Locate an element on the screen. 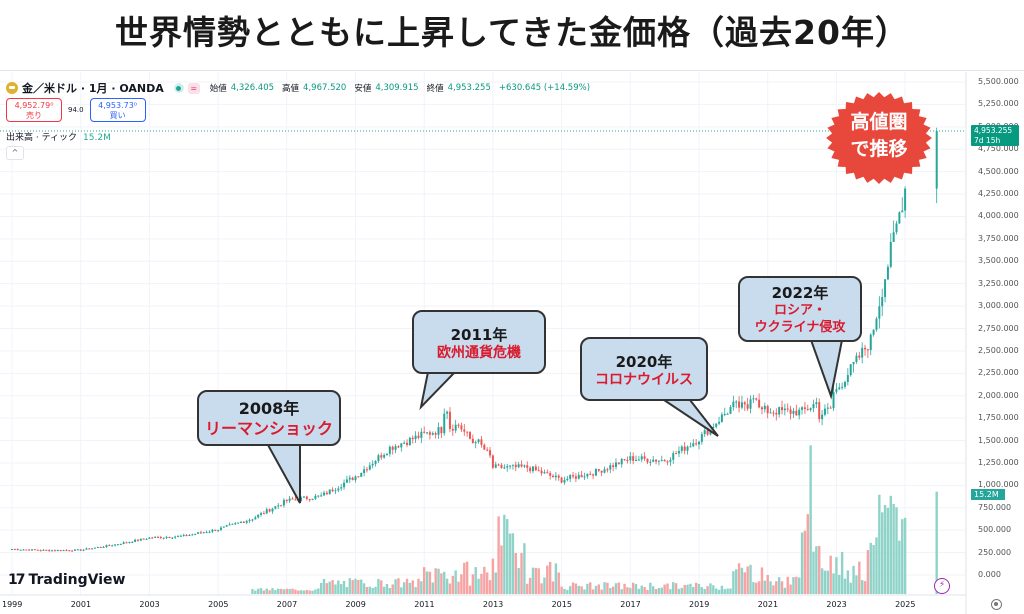  time-tick: 2011 is located at coordinates (424, 604).